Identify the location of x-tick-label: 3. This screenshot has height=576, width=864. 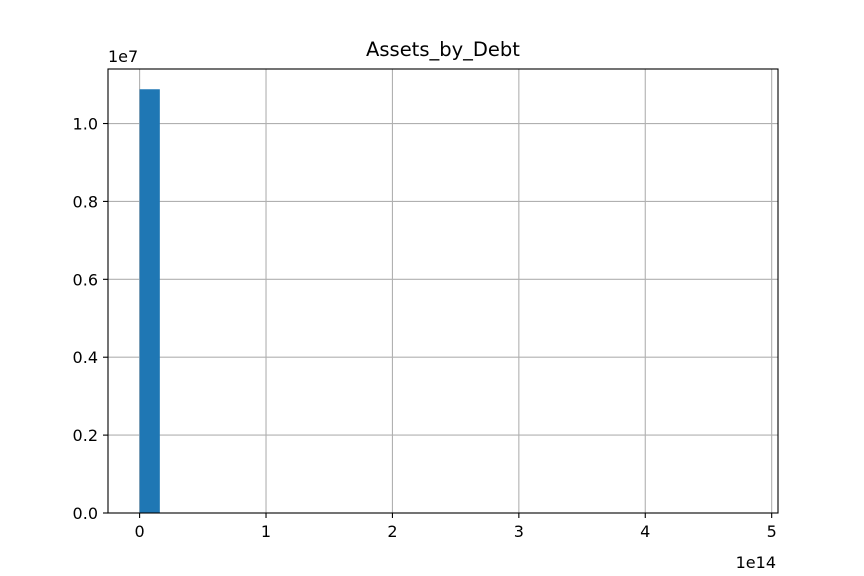
(519, 531).